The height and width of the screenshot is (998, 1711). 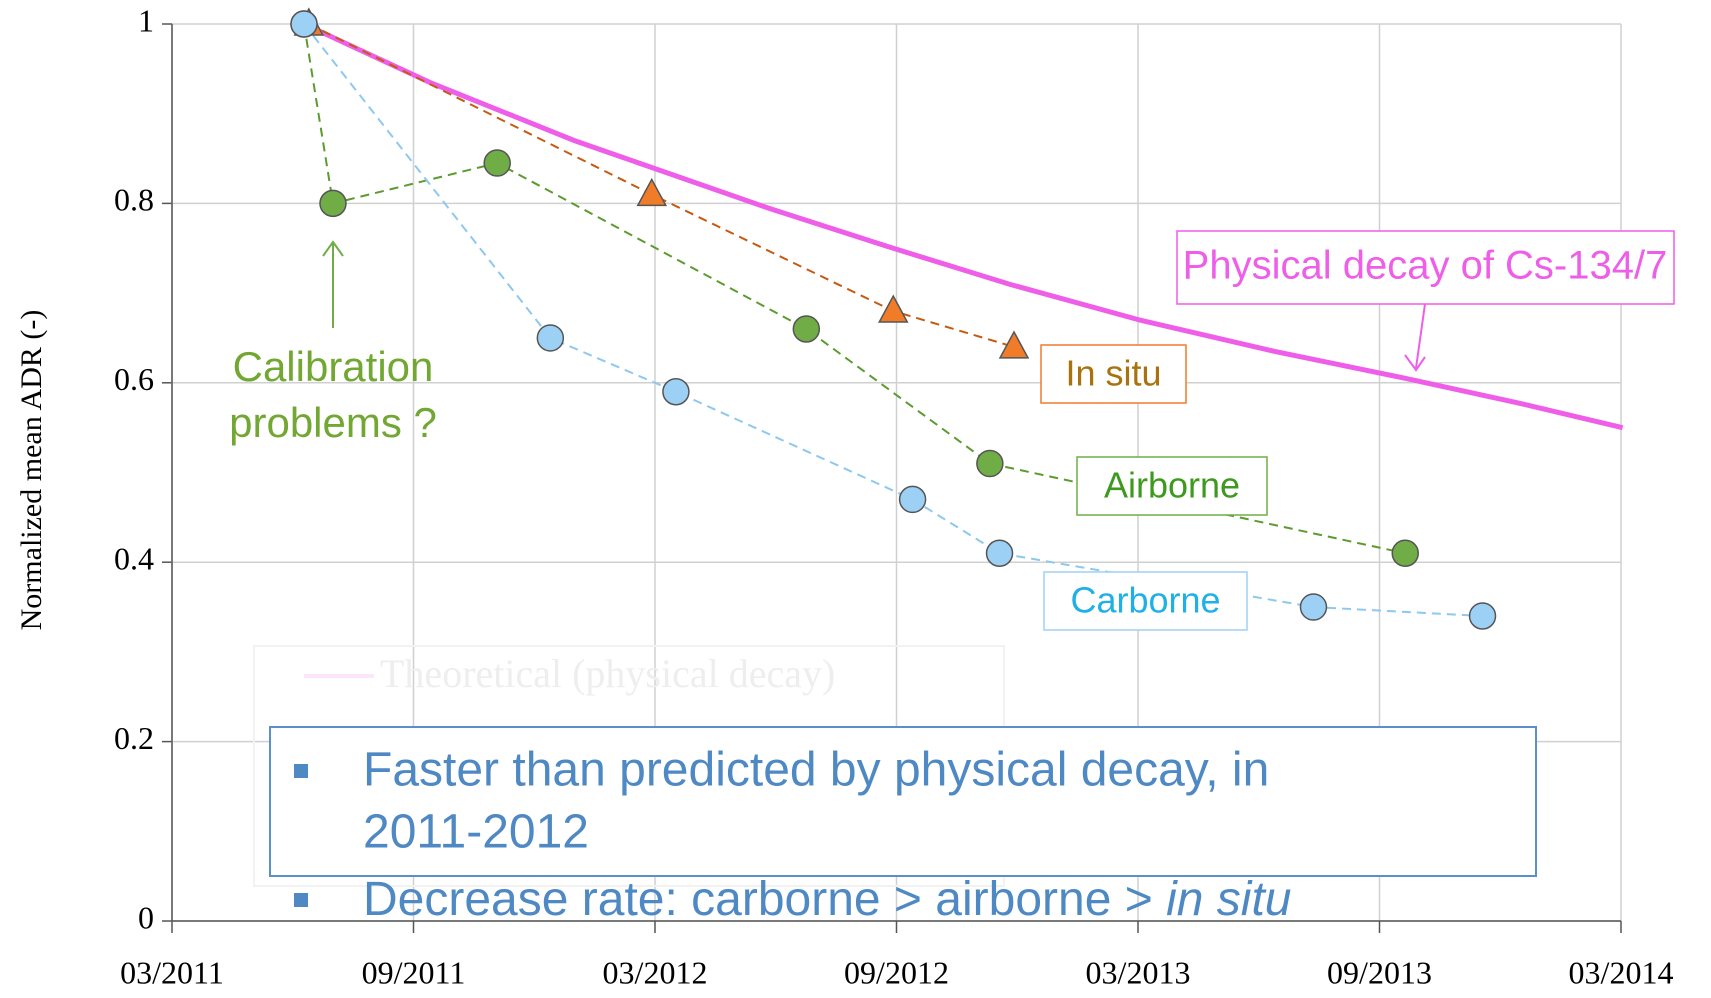 I want to click on x-tick-label: 09/2012, so click(x=896, y=972).